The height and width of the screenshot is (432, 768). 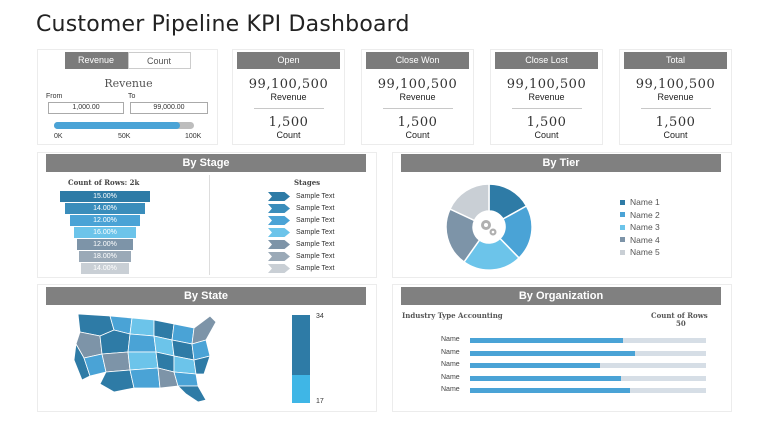 What do you see at coordinates (96, 60) in the screenshot?
I see `tab-revenue: Revenue` at bounding box center [96, 60].